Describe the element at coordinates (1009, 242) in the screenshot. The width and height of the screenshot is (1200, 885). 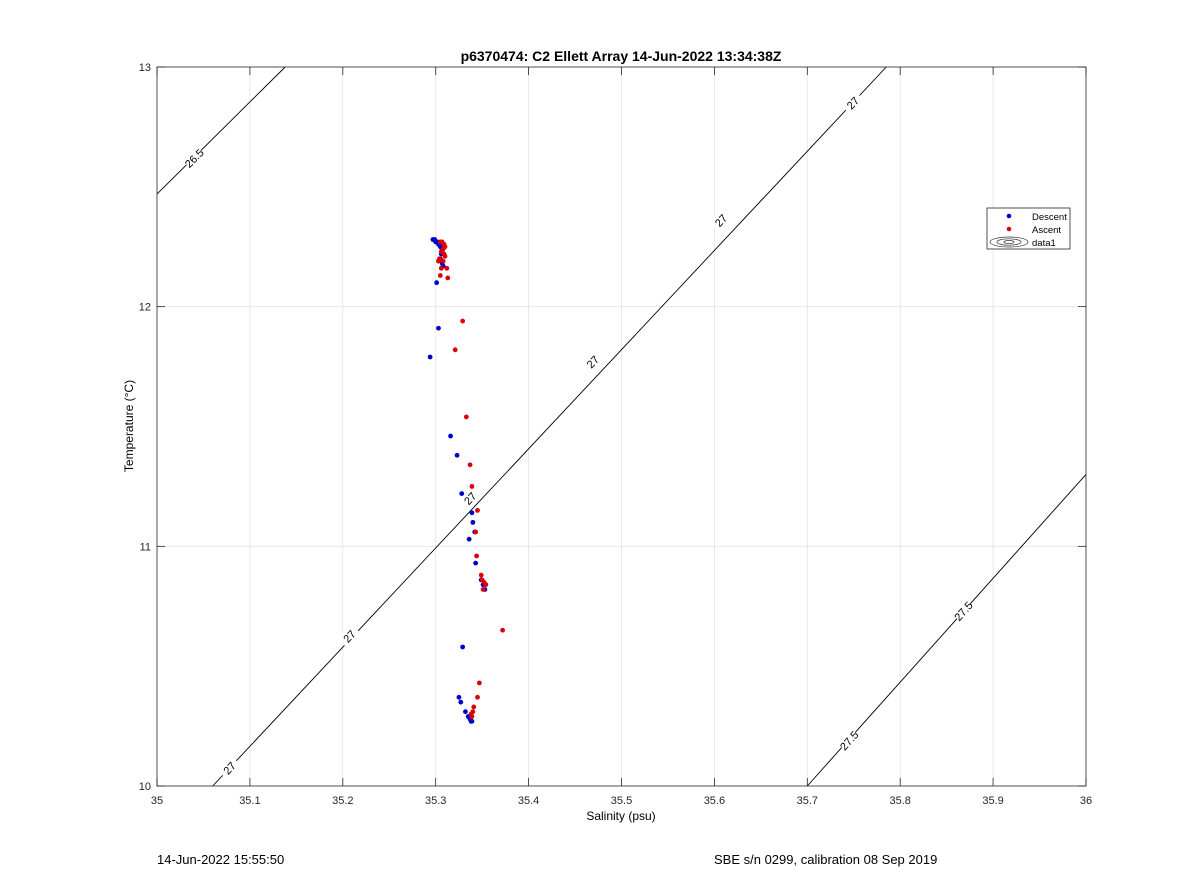
I see `contour-icon` at that location.